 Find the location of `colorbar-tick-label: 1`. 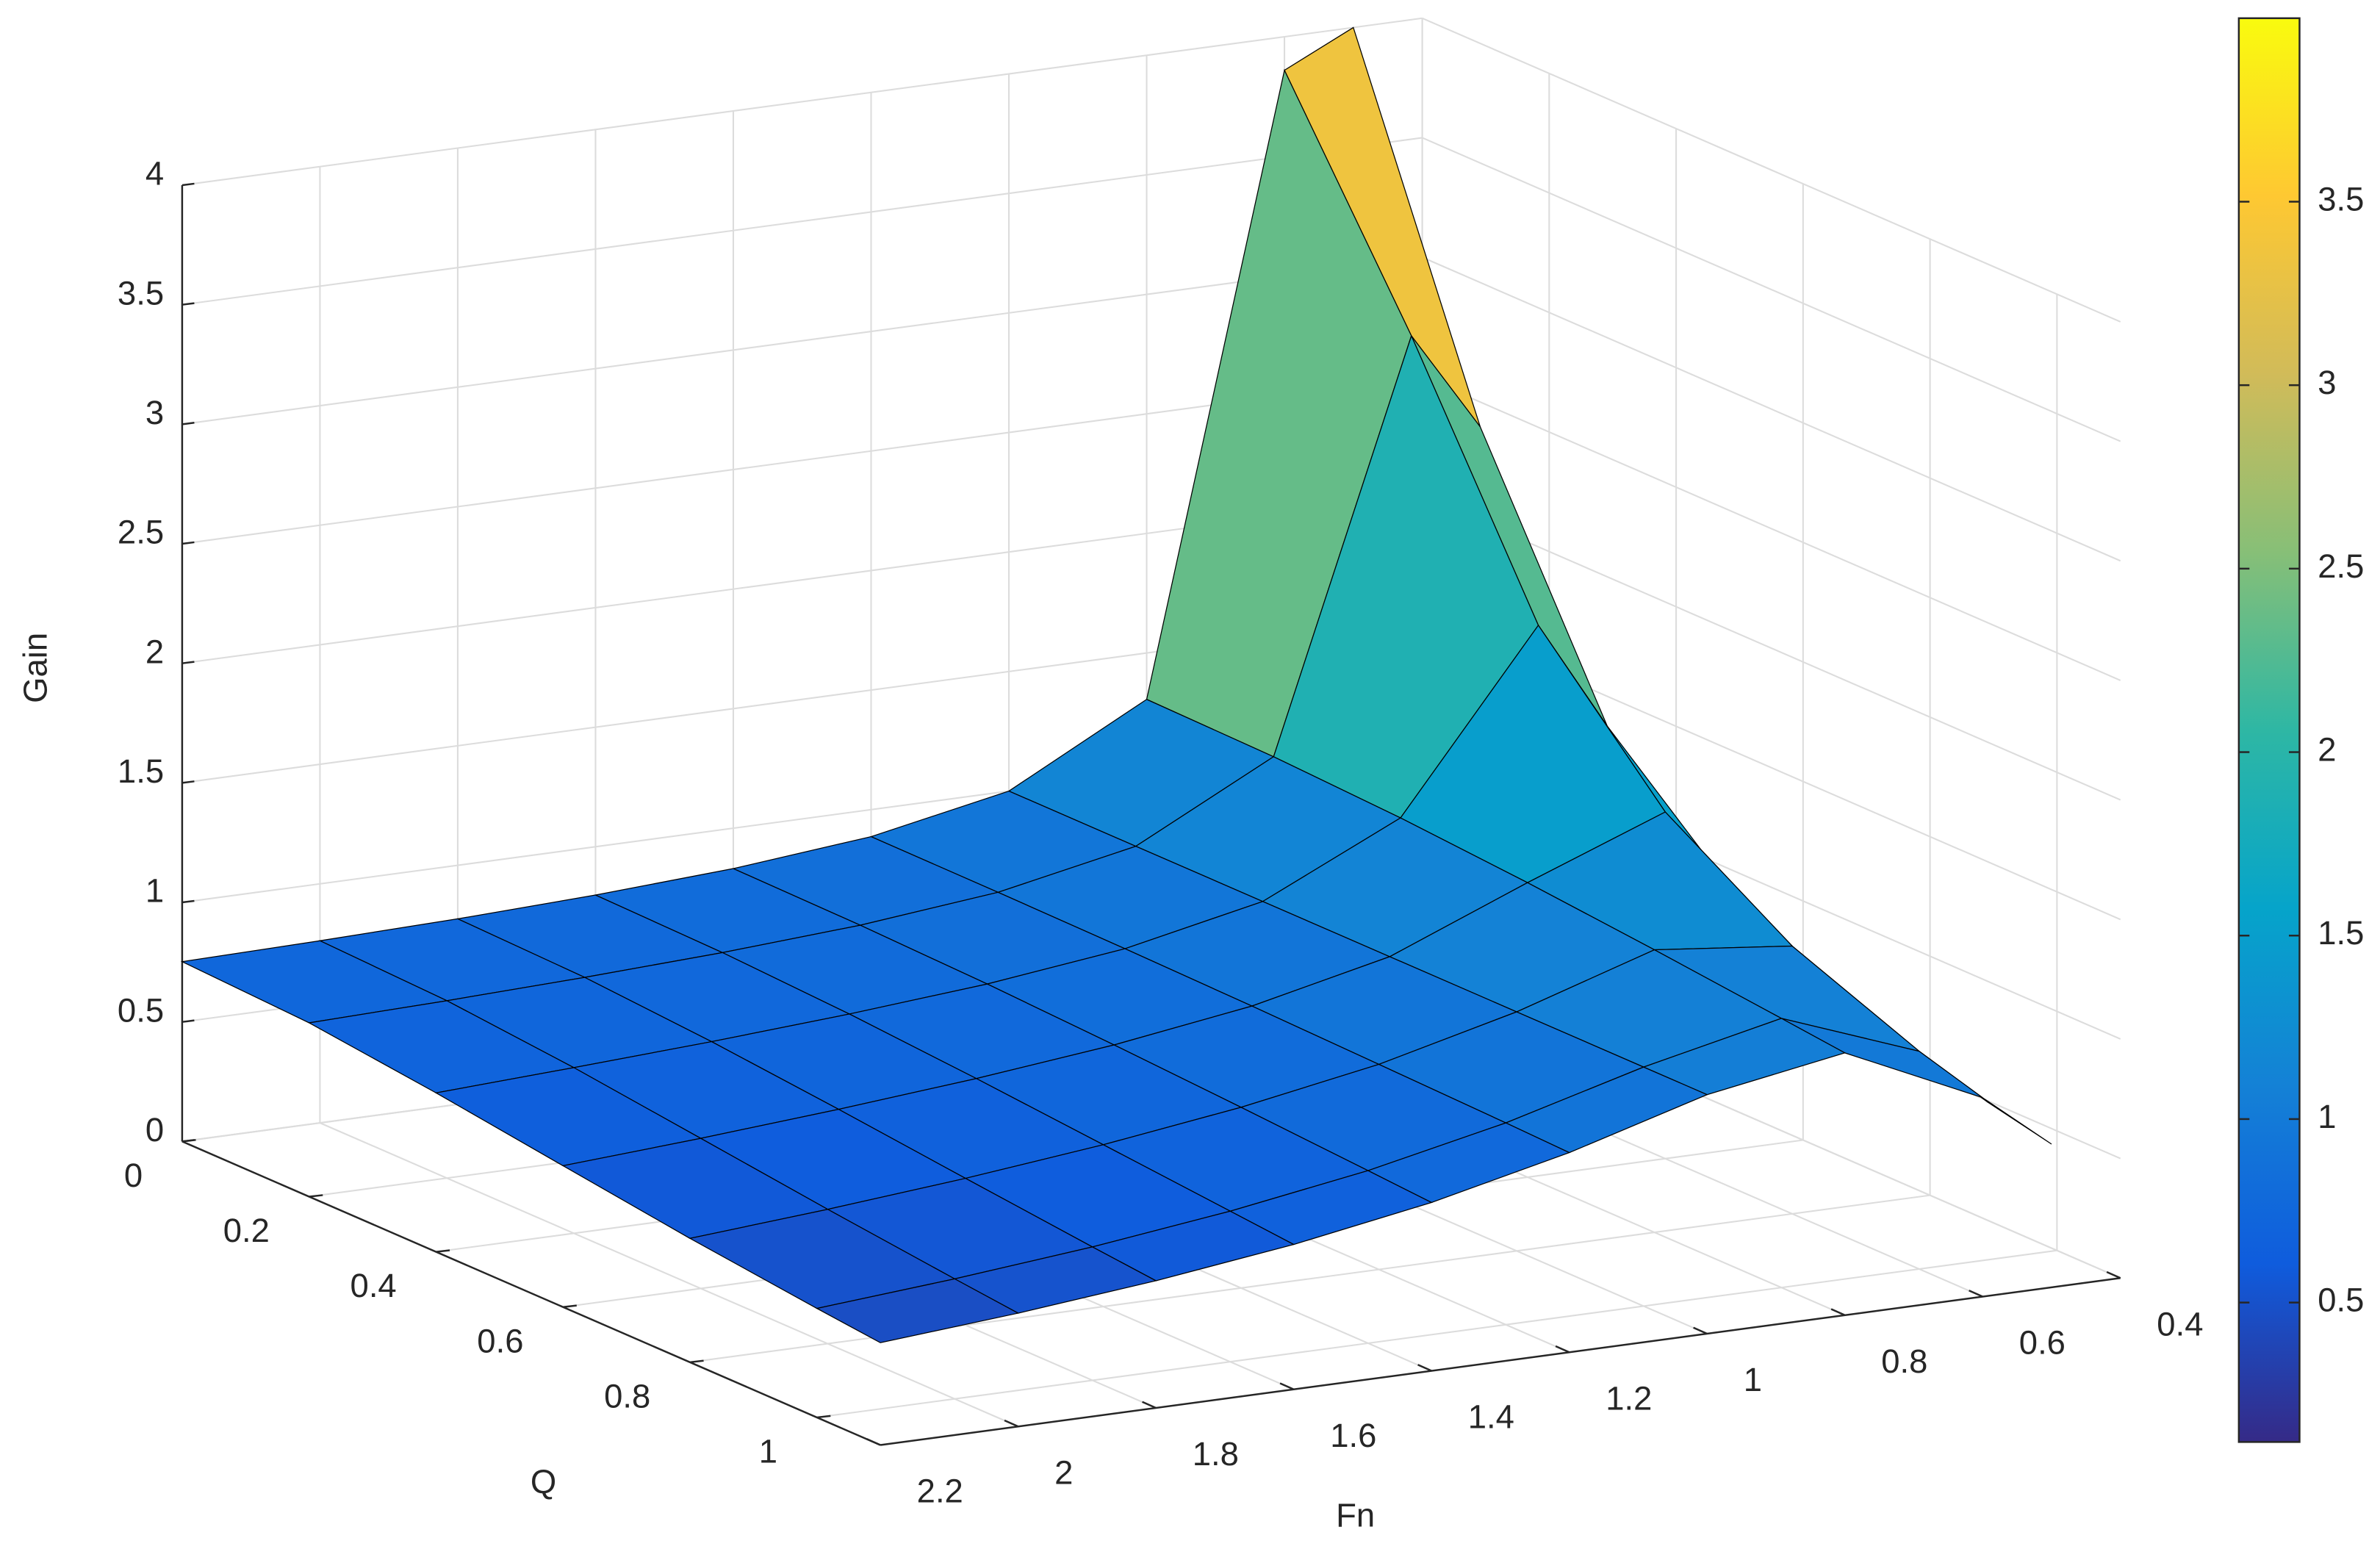

colorbar-tick-label: 1 is located at coordinates (2327, 1116).